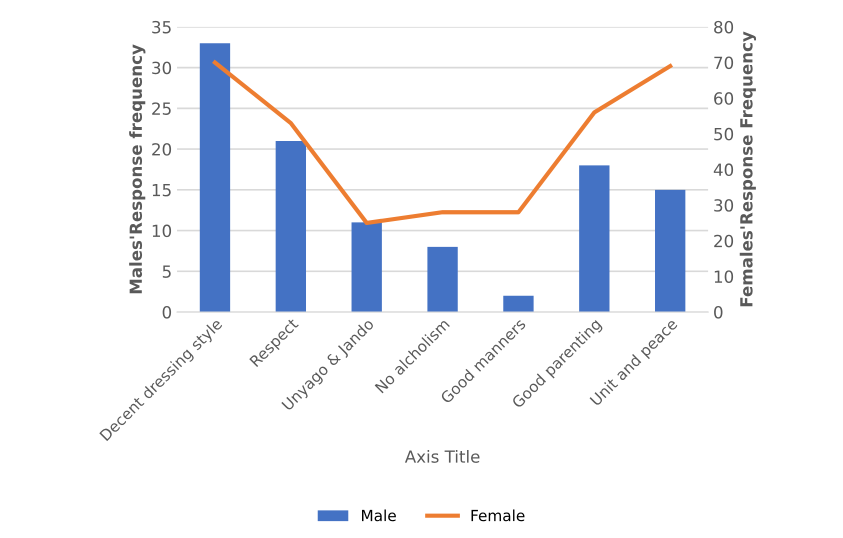 The width and height of the screenshot is (843, 538). I want to click on y-tick-label: 0, so click(167, 312).